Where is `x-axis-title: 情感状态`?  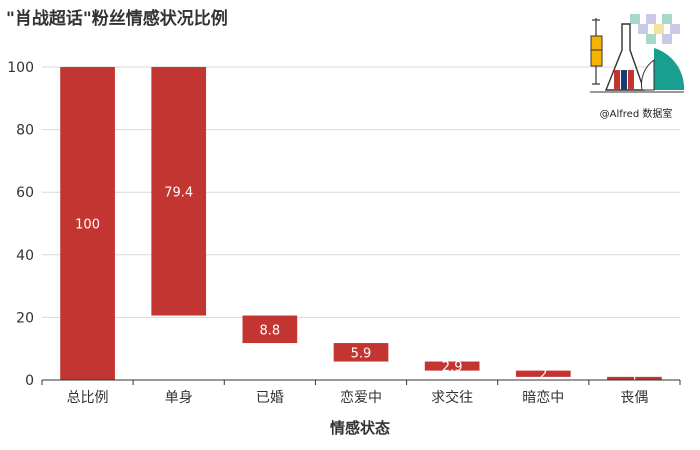 x-axis-title: 情感状态 is located at coordinates (360, 428).